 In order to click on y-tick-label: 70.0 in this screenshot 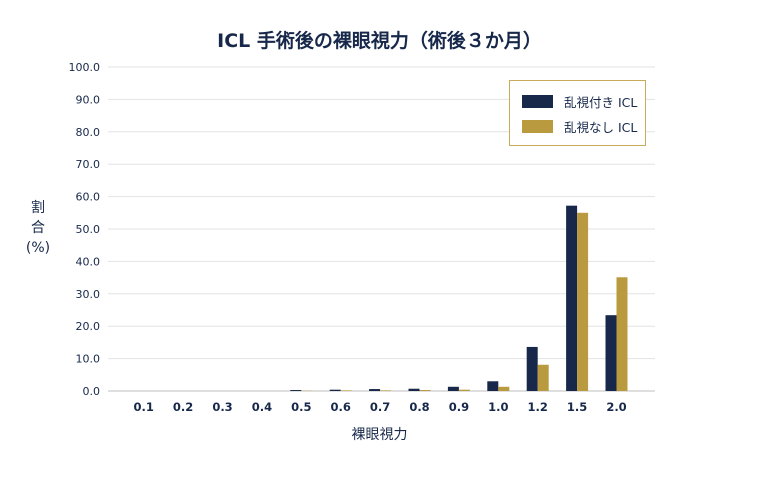, I will do `click(88, 164)`.